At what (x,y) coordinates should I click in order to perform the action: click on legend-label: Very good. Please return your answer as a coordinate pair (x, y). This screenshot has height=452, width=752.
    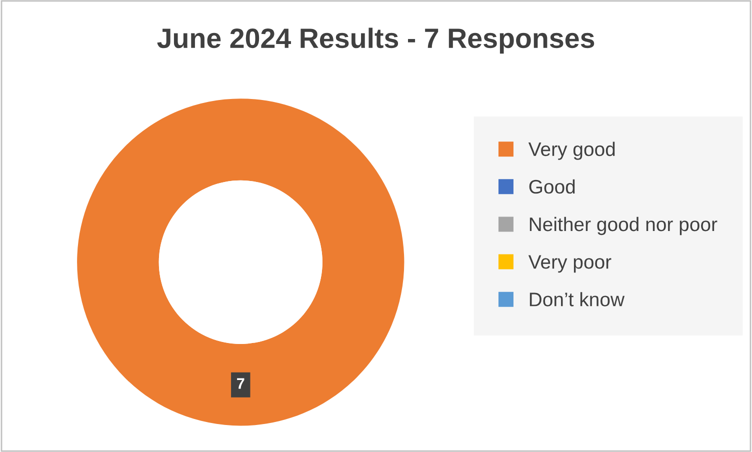
    Looking at the image, I should click on (571, 151).